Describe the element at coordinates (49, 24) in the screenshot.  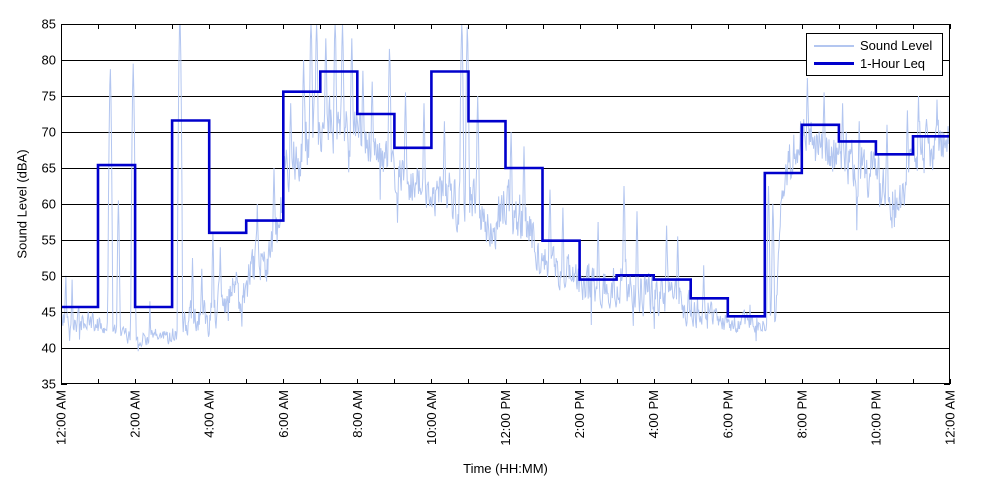
I see `y-tick-label: 85` at that location.